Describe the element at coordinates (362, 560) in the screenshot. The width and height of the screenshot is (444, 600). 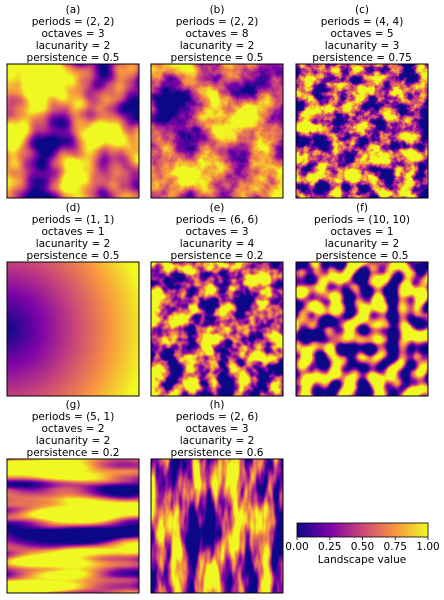
I see `colorbar-label: Landscape value` at that location.